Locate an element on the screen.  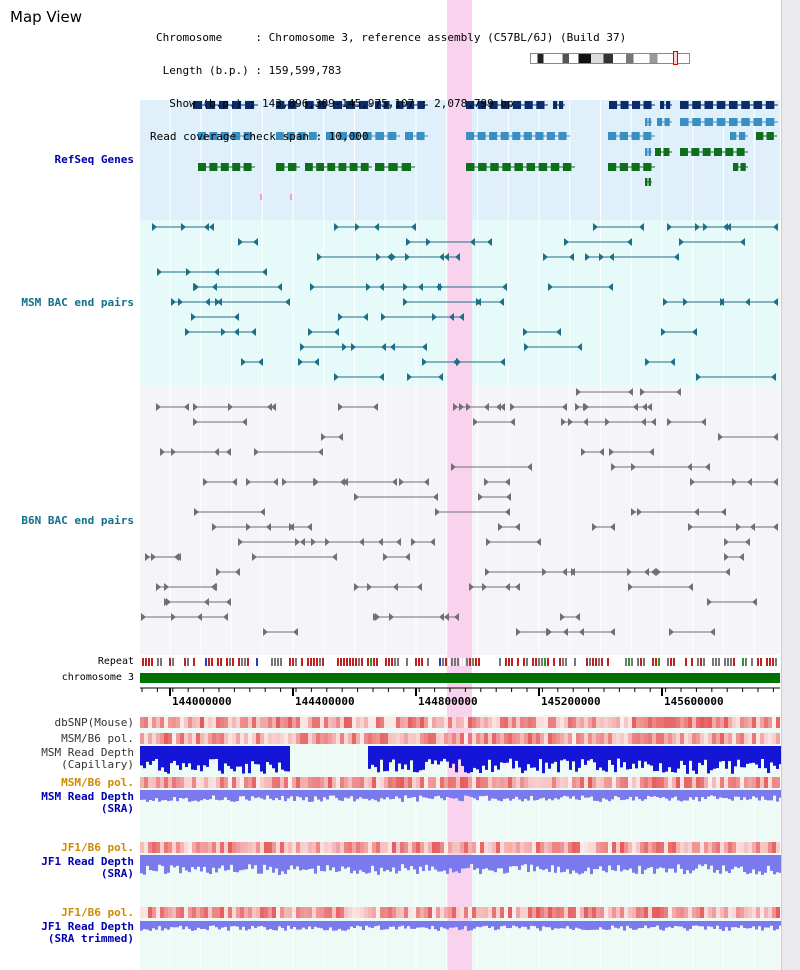
refseq-marker is located at coordinates (291, 197).